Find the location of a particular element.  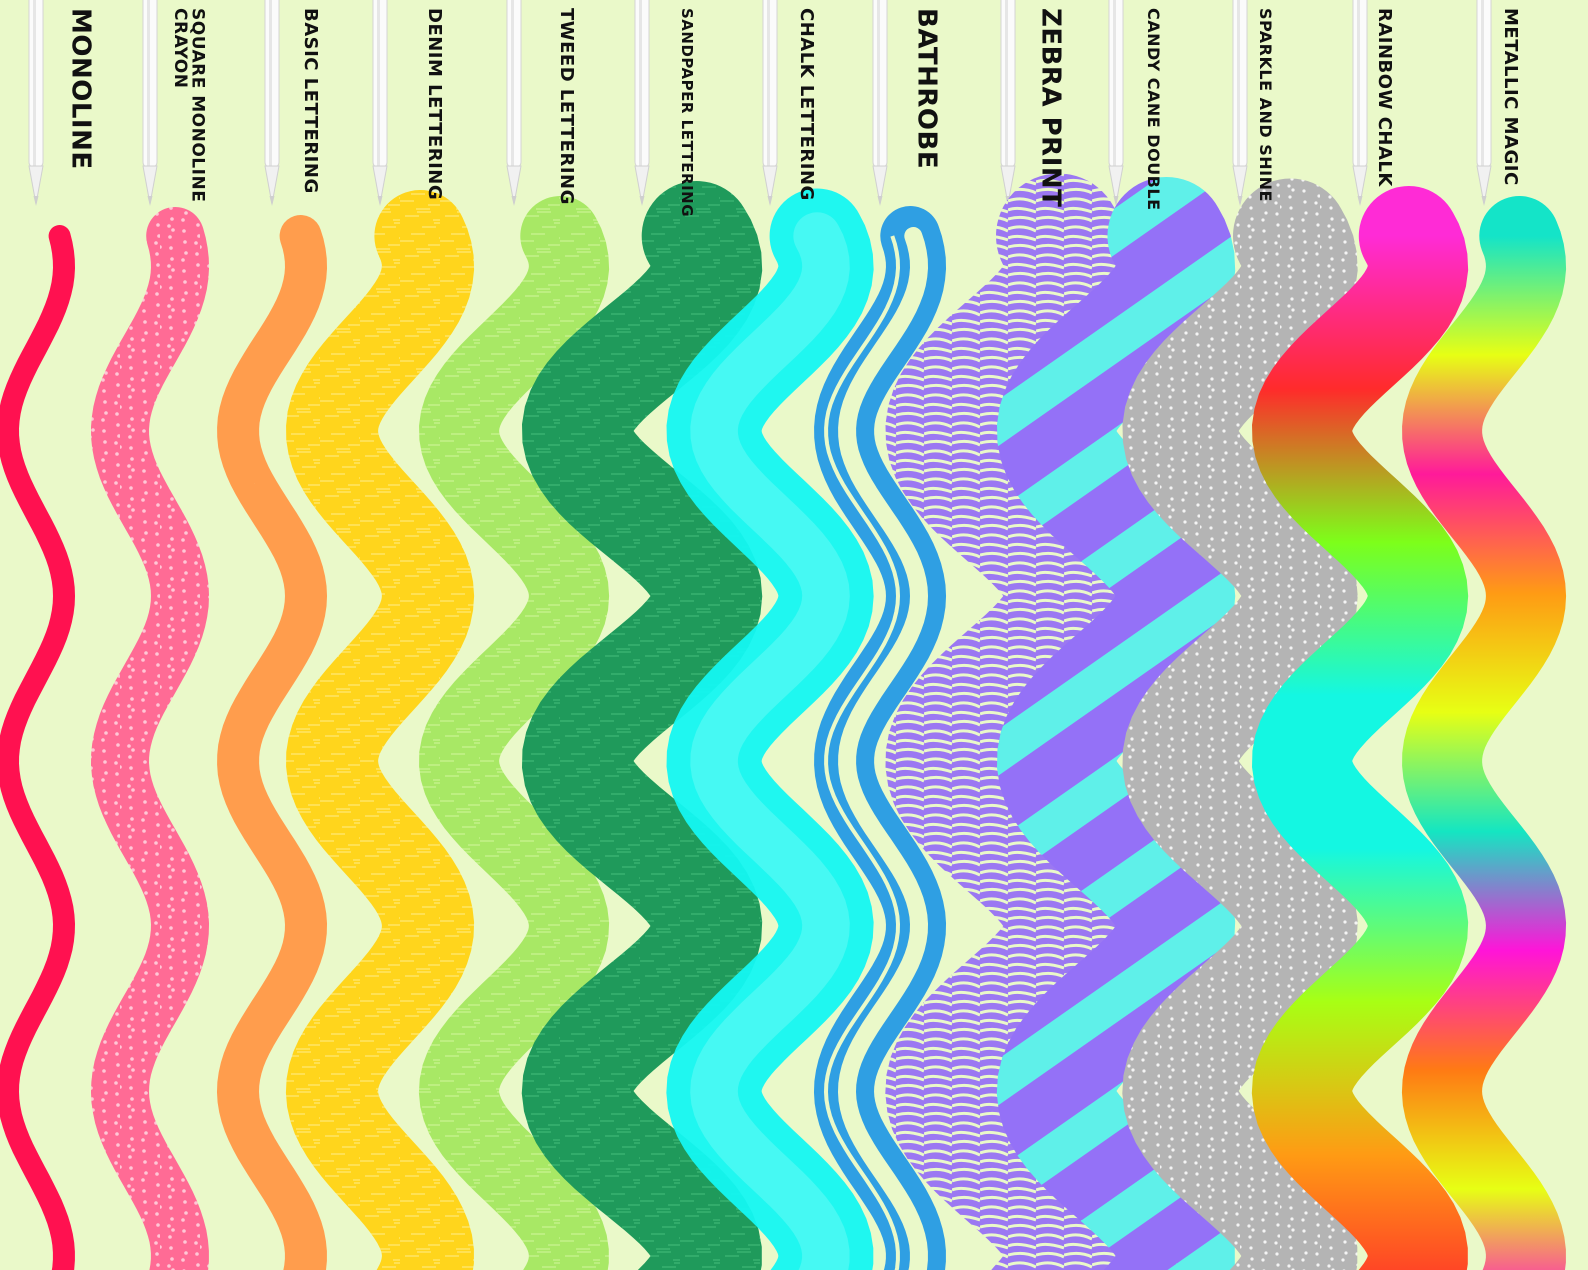

brush-label-bathrobe: Bathrobe is located at coordinates (926, 89).